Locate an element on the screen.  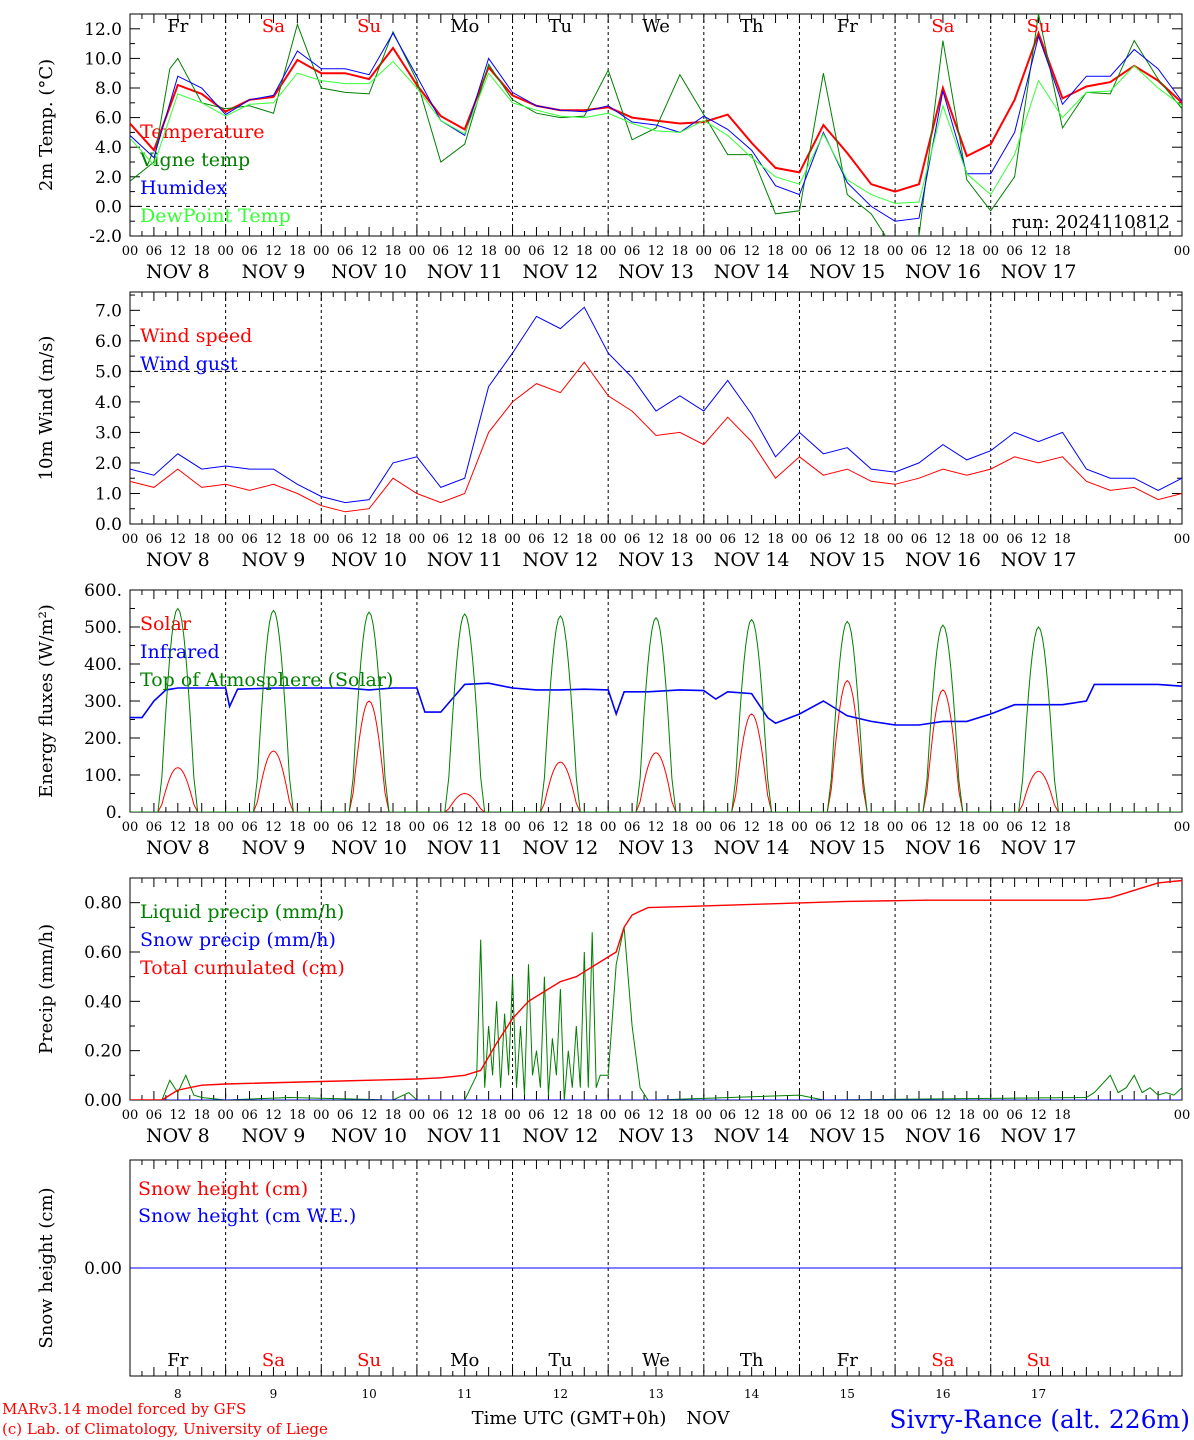
legend-entry: Humidex is located at coordinates (183, 188).